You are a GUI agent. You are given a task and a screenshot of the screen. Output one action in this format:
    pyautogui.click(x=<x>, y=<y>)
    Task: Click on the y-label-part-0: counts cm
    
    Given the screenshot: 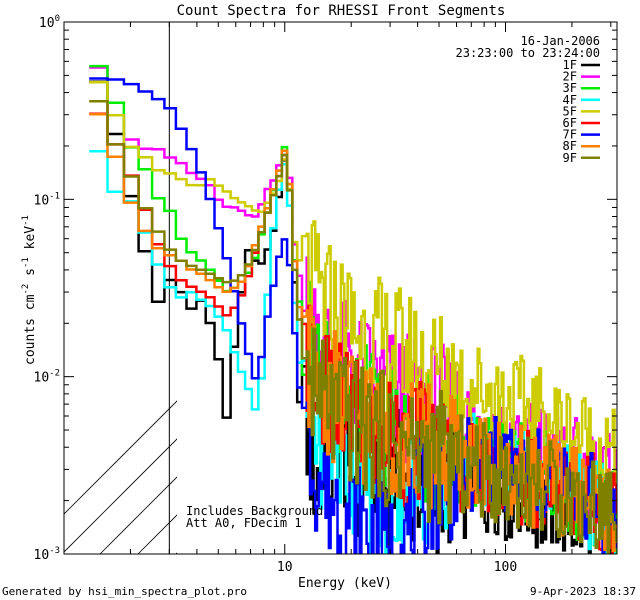 What is the action you would take?
    pyautogui.click(x=30, y=329)
    